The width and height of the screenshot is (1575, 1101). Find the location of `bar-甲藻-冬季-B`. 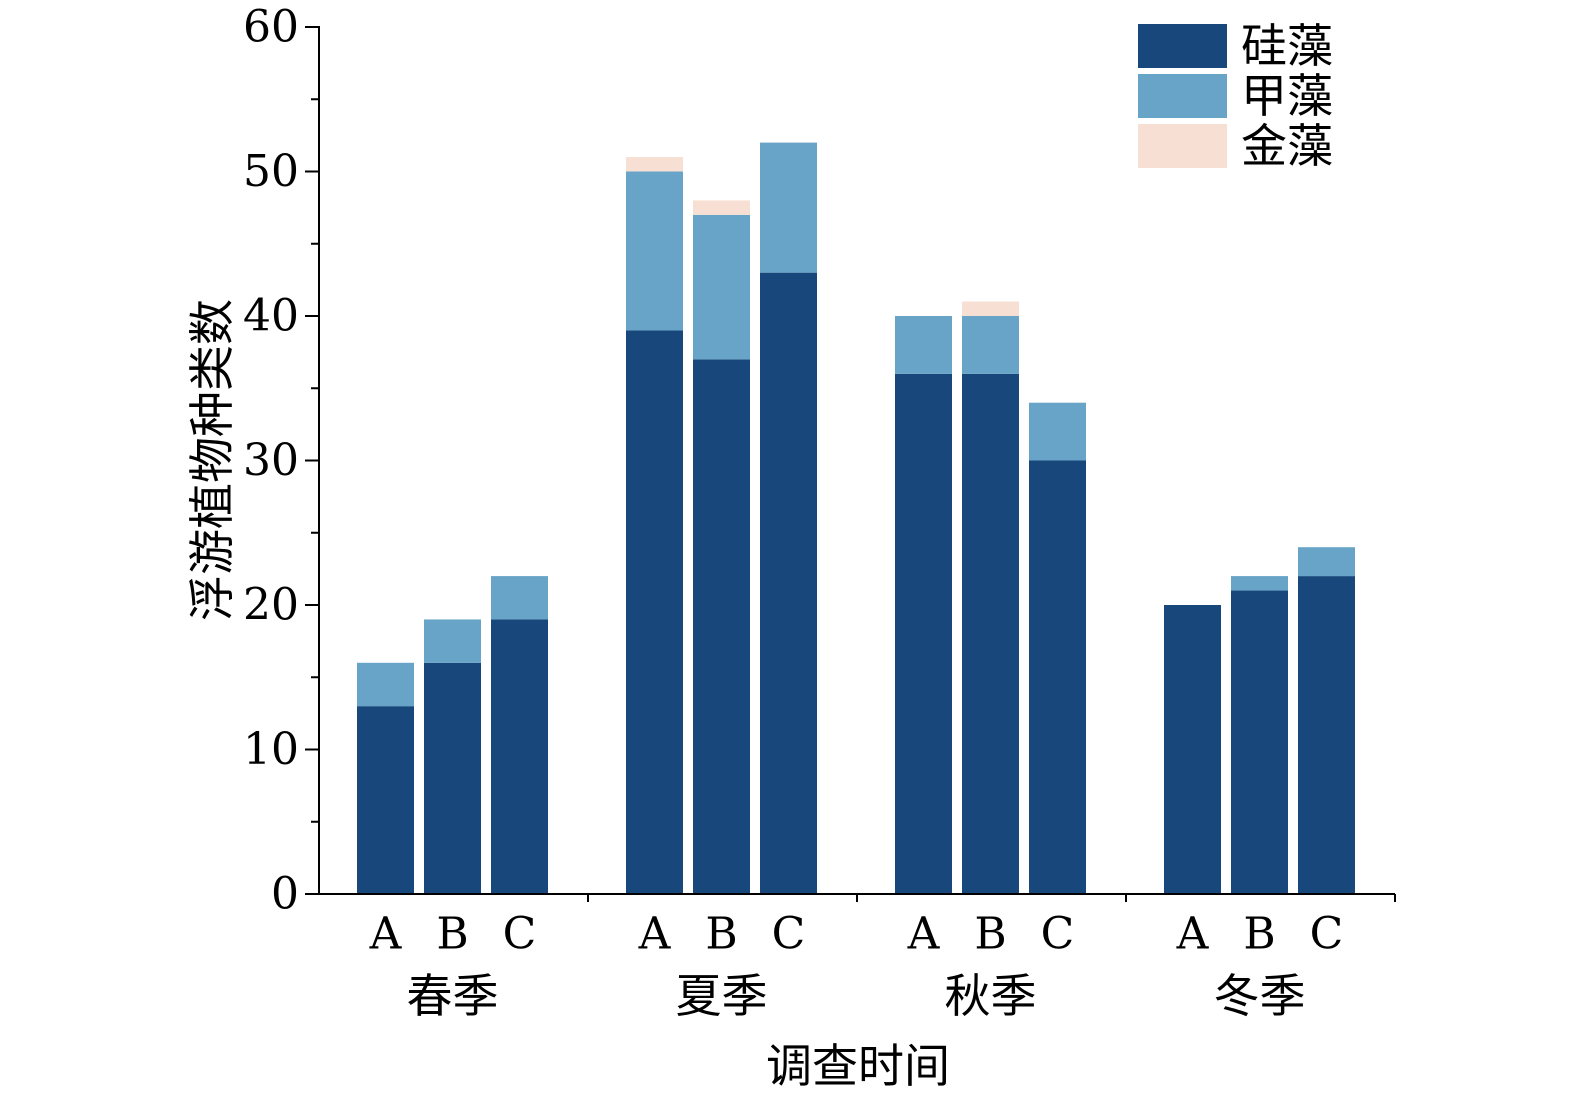

bar-甲藻-冬季-B is located at coordinates (1259, 583).